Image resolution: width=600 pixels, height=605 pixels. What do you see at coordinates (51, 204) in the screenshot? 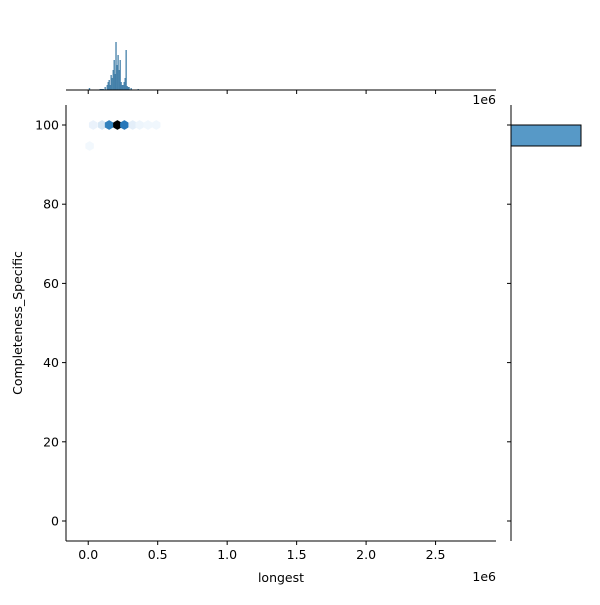
I see `y-tick-label: 80` at bounding box center [51, 204].